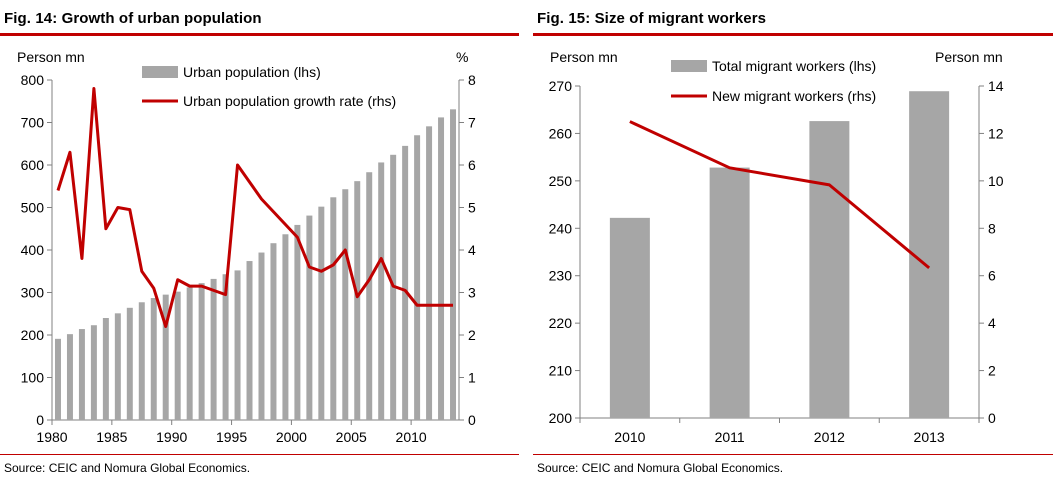 The width and height of the screenshot is (1053, 481). I want to click on legend-label: Total migrant workers (lhs), so click(794, 66).